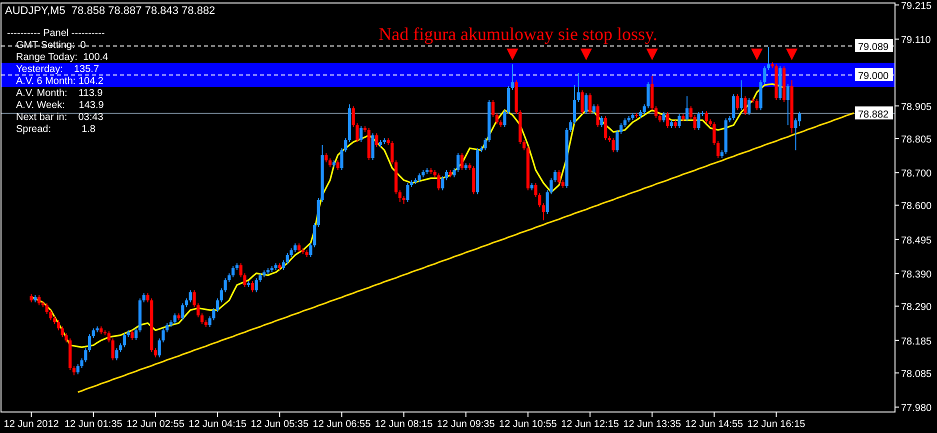 The width and height of the screenshot is (937, 433). I want to click on y-tick-label: 79.215, so click(916, 6).